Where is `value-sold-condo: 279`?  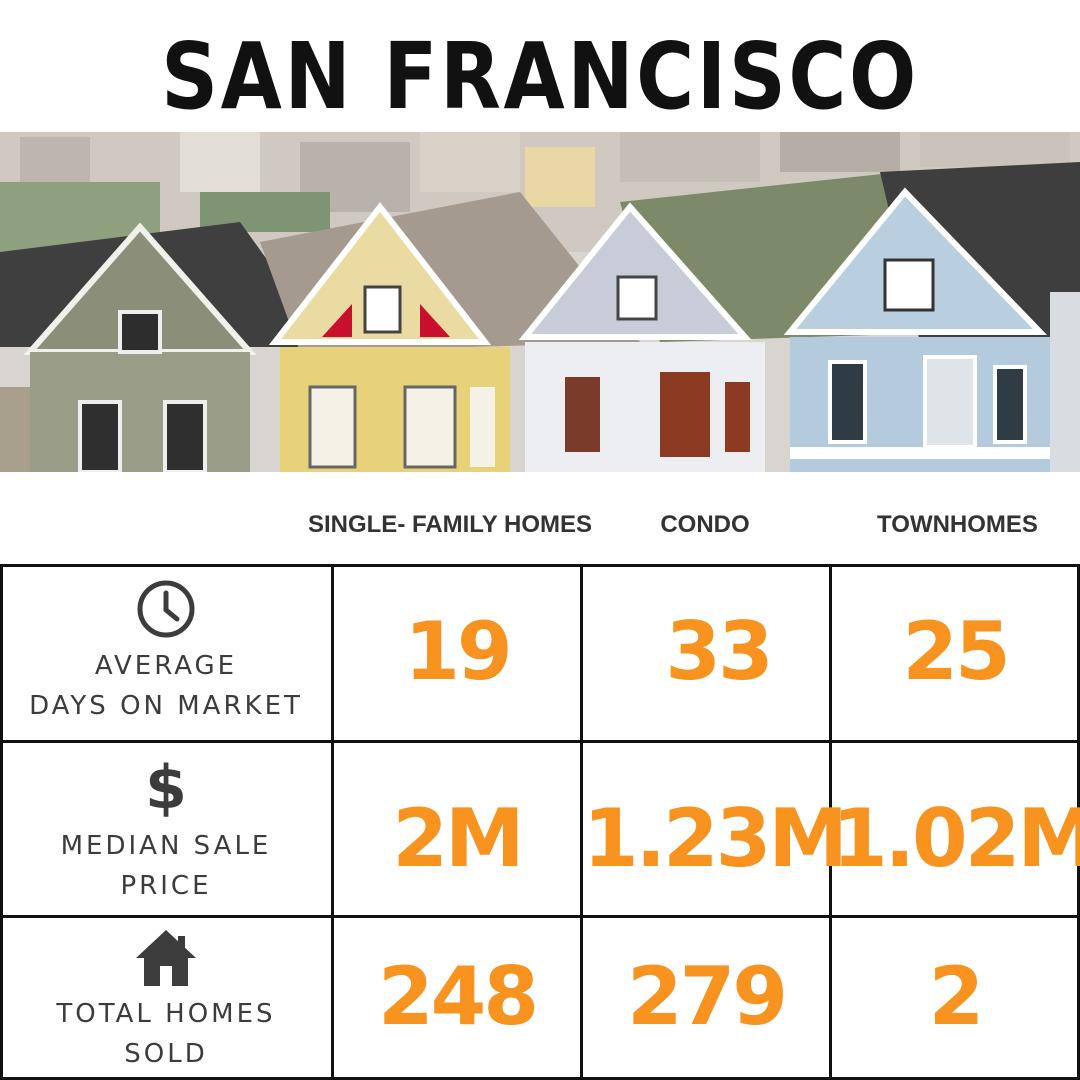 value-sold-condo: 279 is located at coordinates (707, 996).